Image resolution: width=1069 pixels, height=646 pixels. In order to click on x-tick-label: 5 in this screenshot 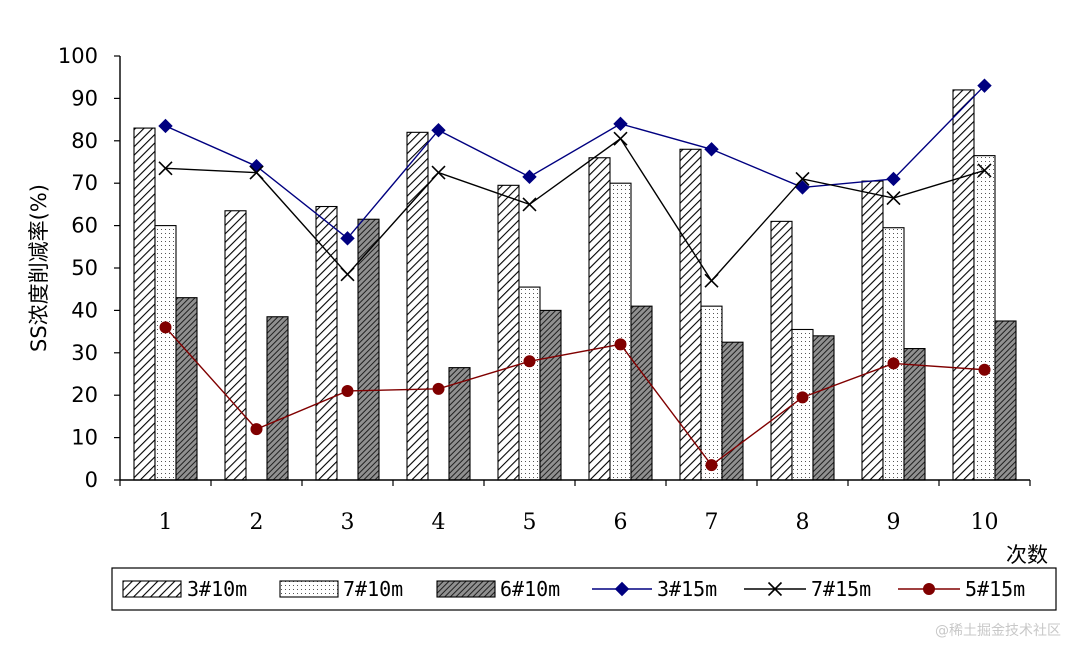, I will do `click(530, 522)`.